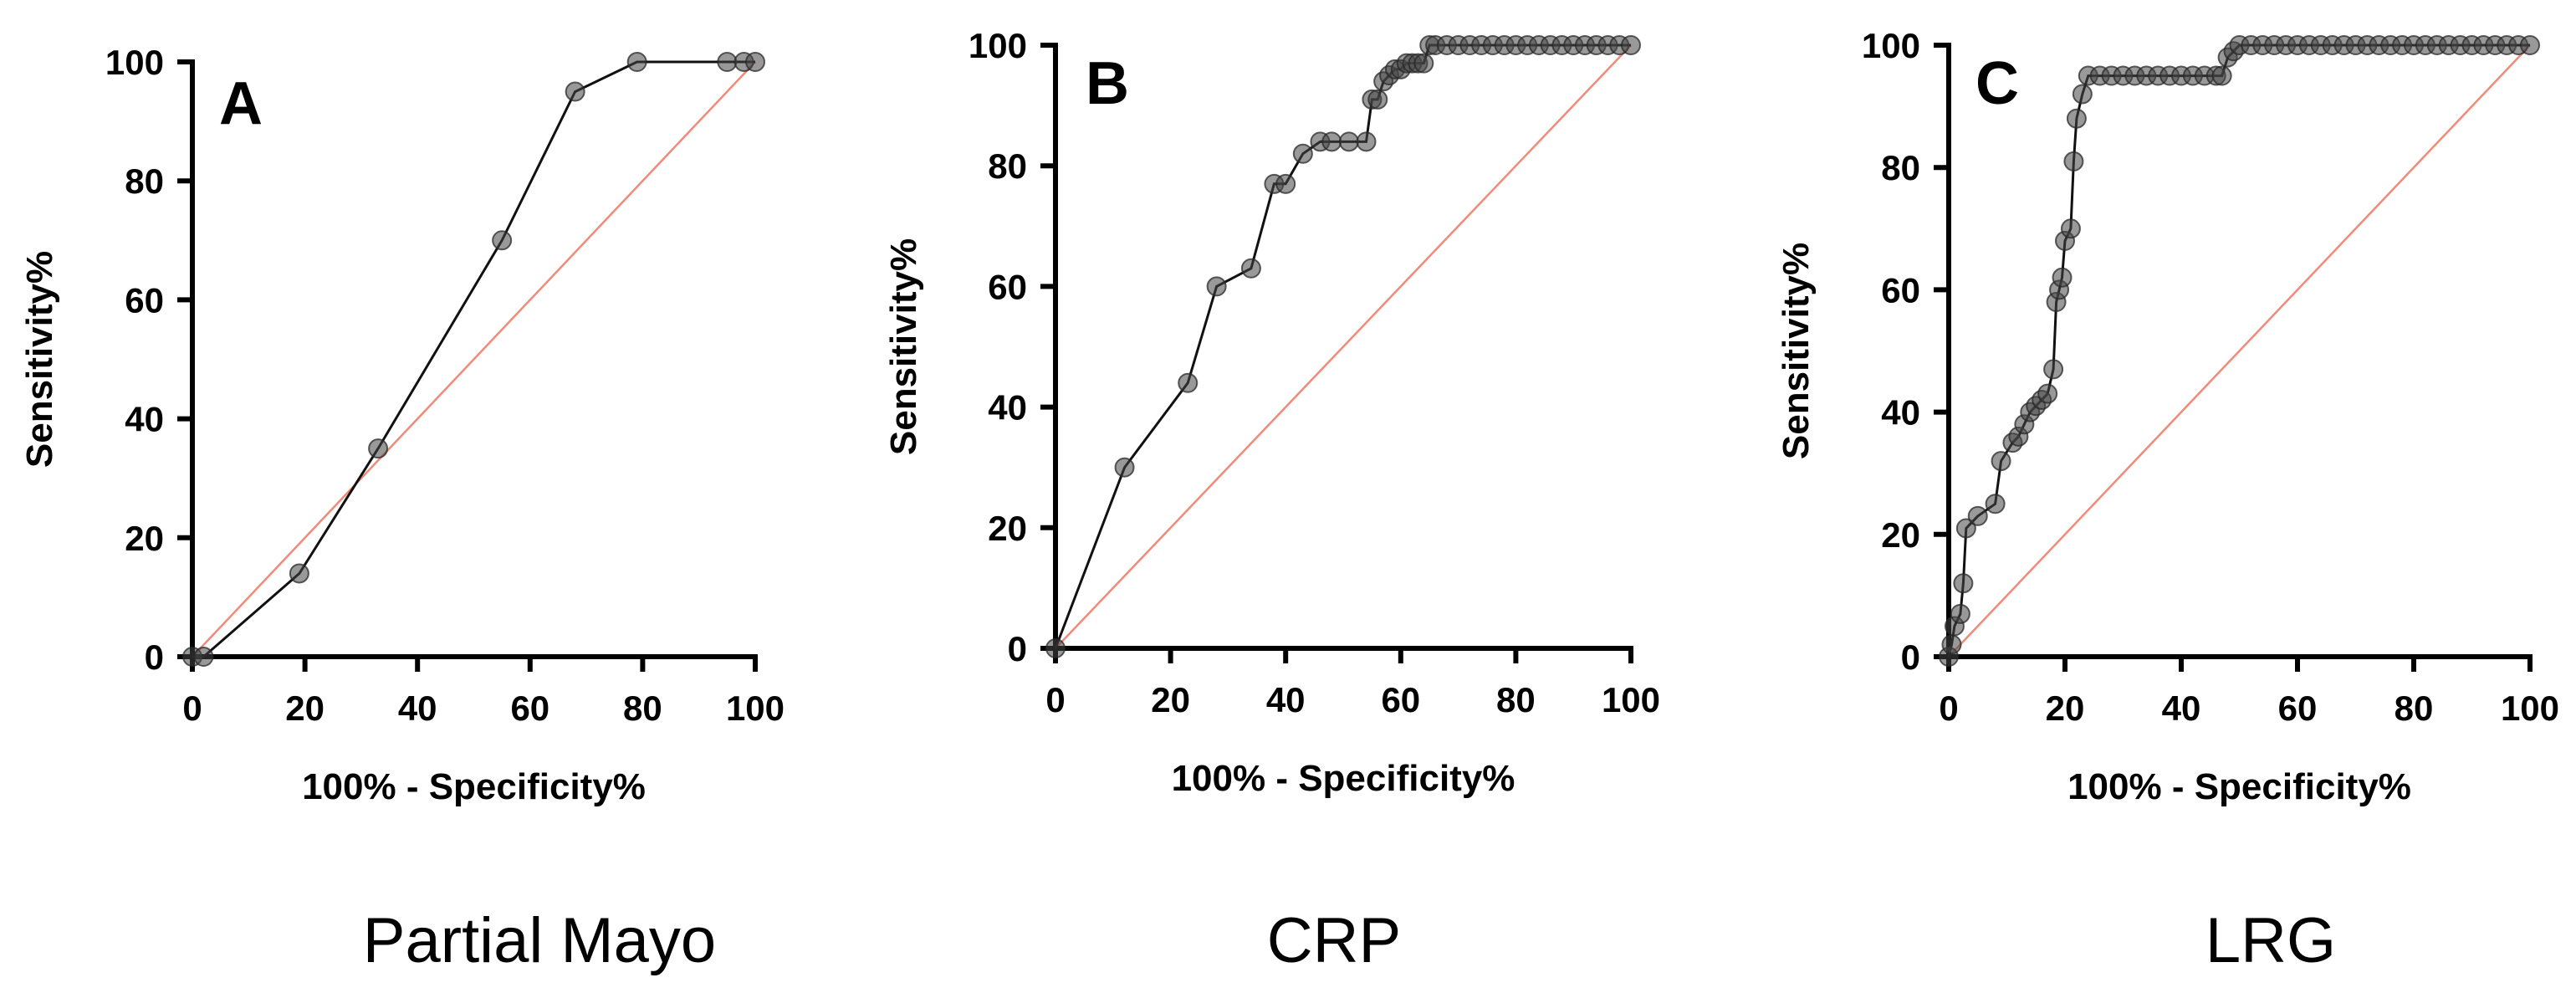 Image resolution: width=2576 pixels, height=993 pixels. What do you see at coordinates (144, 419) in the screenshot?
I see `y-tick-label-a: 40` at bounding box center [144, 419].